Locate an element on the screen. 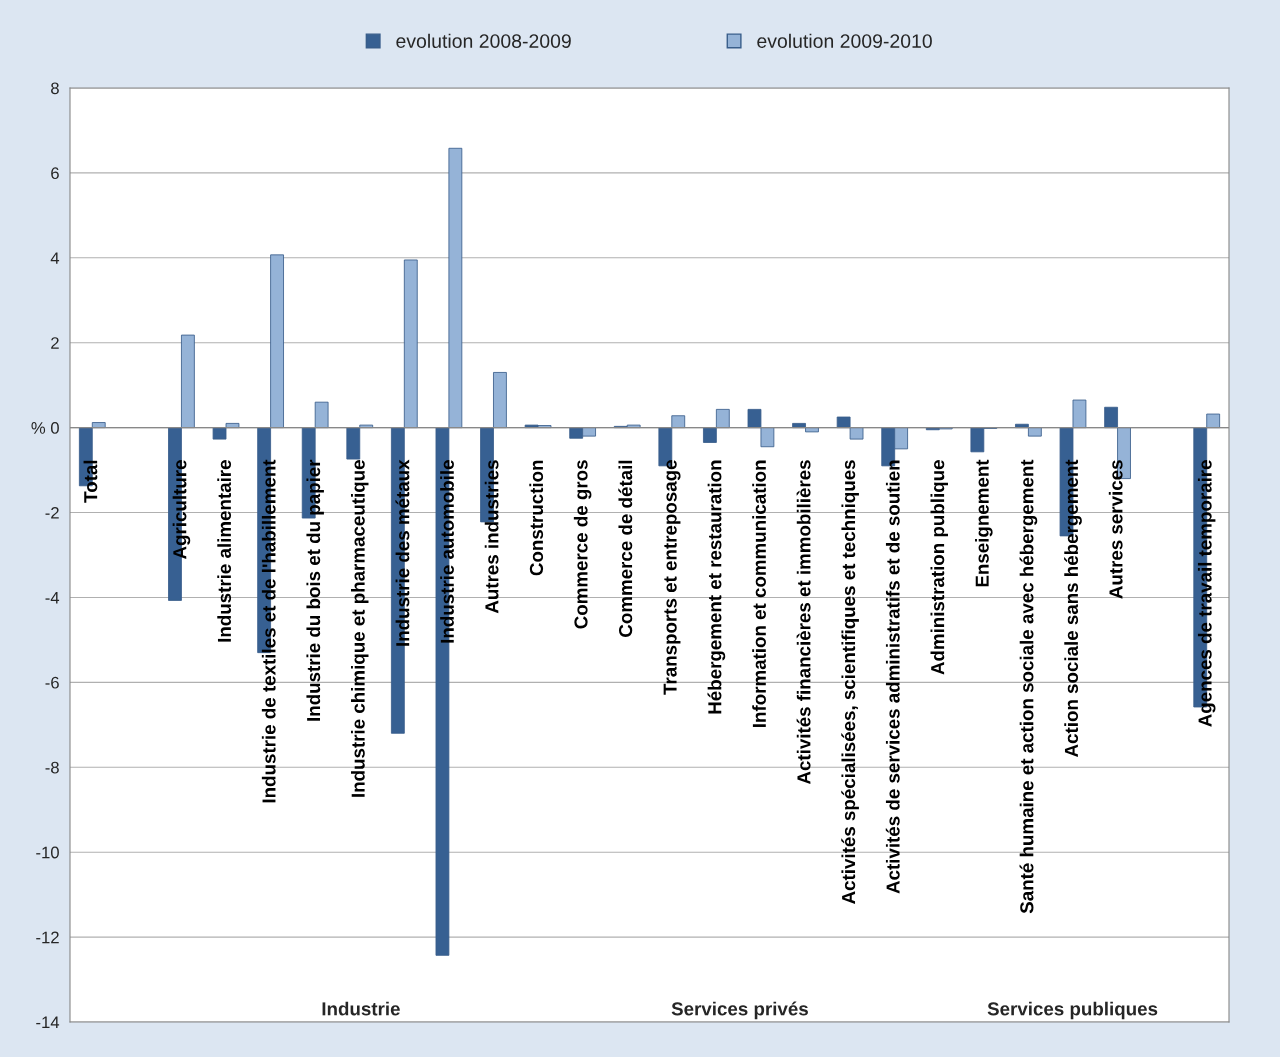 The width and height of the screenshot is (1280, 1057). y-tick-label: 4 is located at coordinates (55, 258).